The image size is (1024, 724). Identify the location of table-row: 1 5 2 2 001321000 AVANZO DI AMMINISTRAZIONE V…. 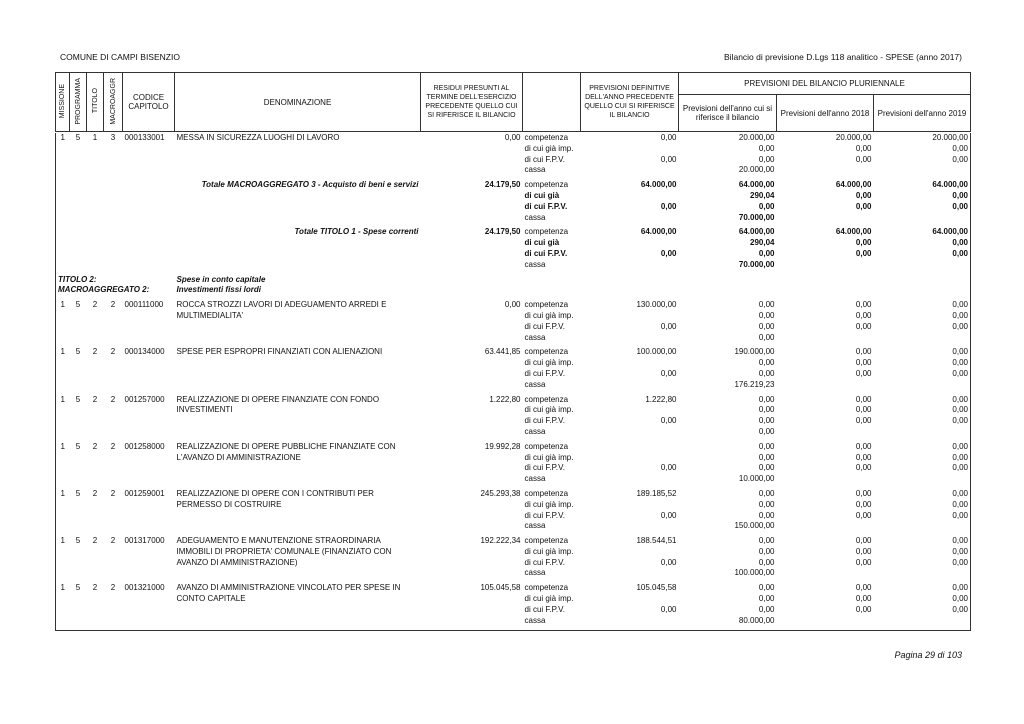
(513, 607).